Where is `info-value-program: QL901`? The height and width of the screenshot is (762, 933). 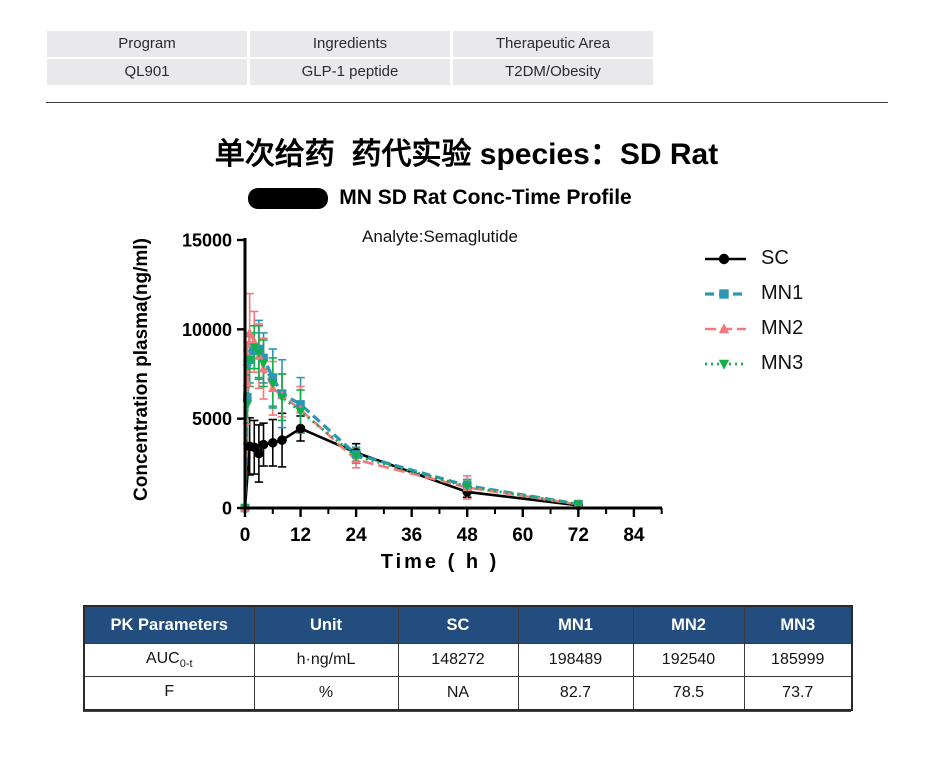
info-value-program: QL901 is located at coordinates (147, 72).